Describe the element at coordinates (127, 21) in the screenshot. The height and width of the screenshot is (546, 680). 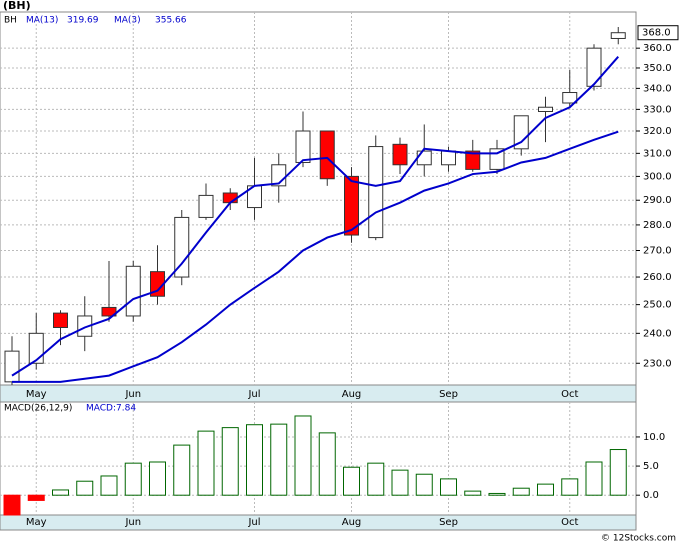
I see `legend-name: MA(3)` at that location.